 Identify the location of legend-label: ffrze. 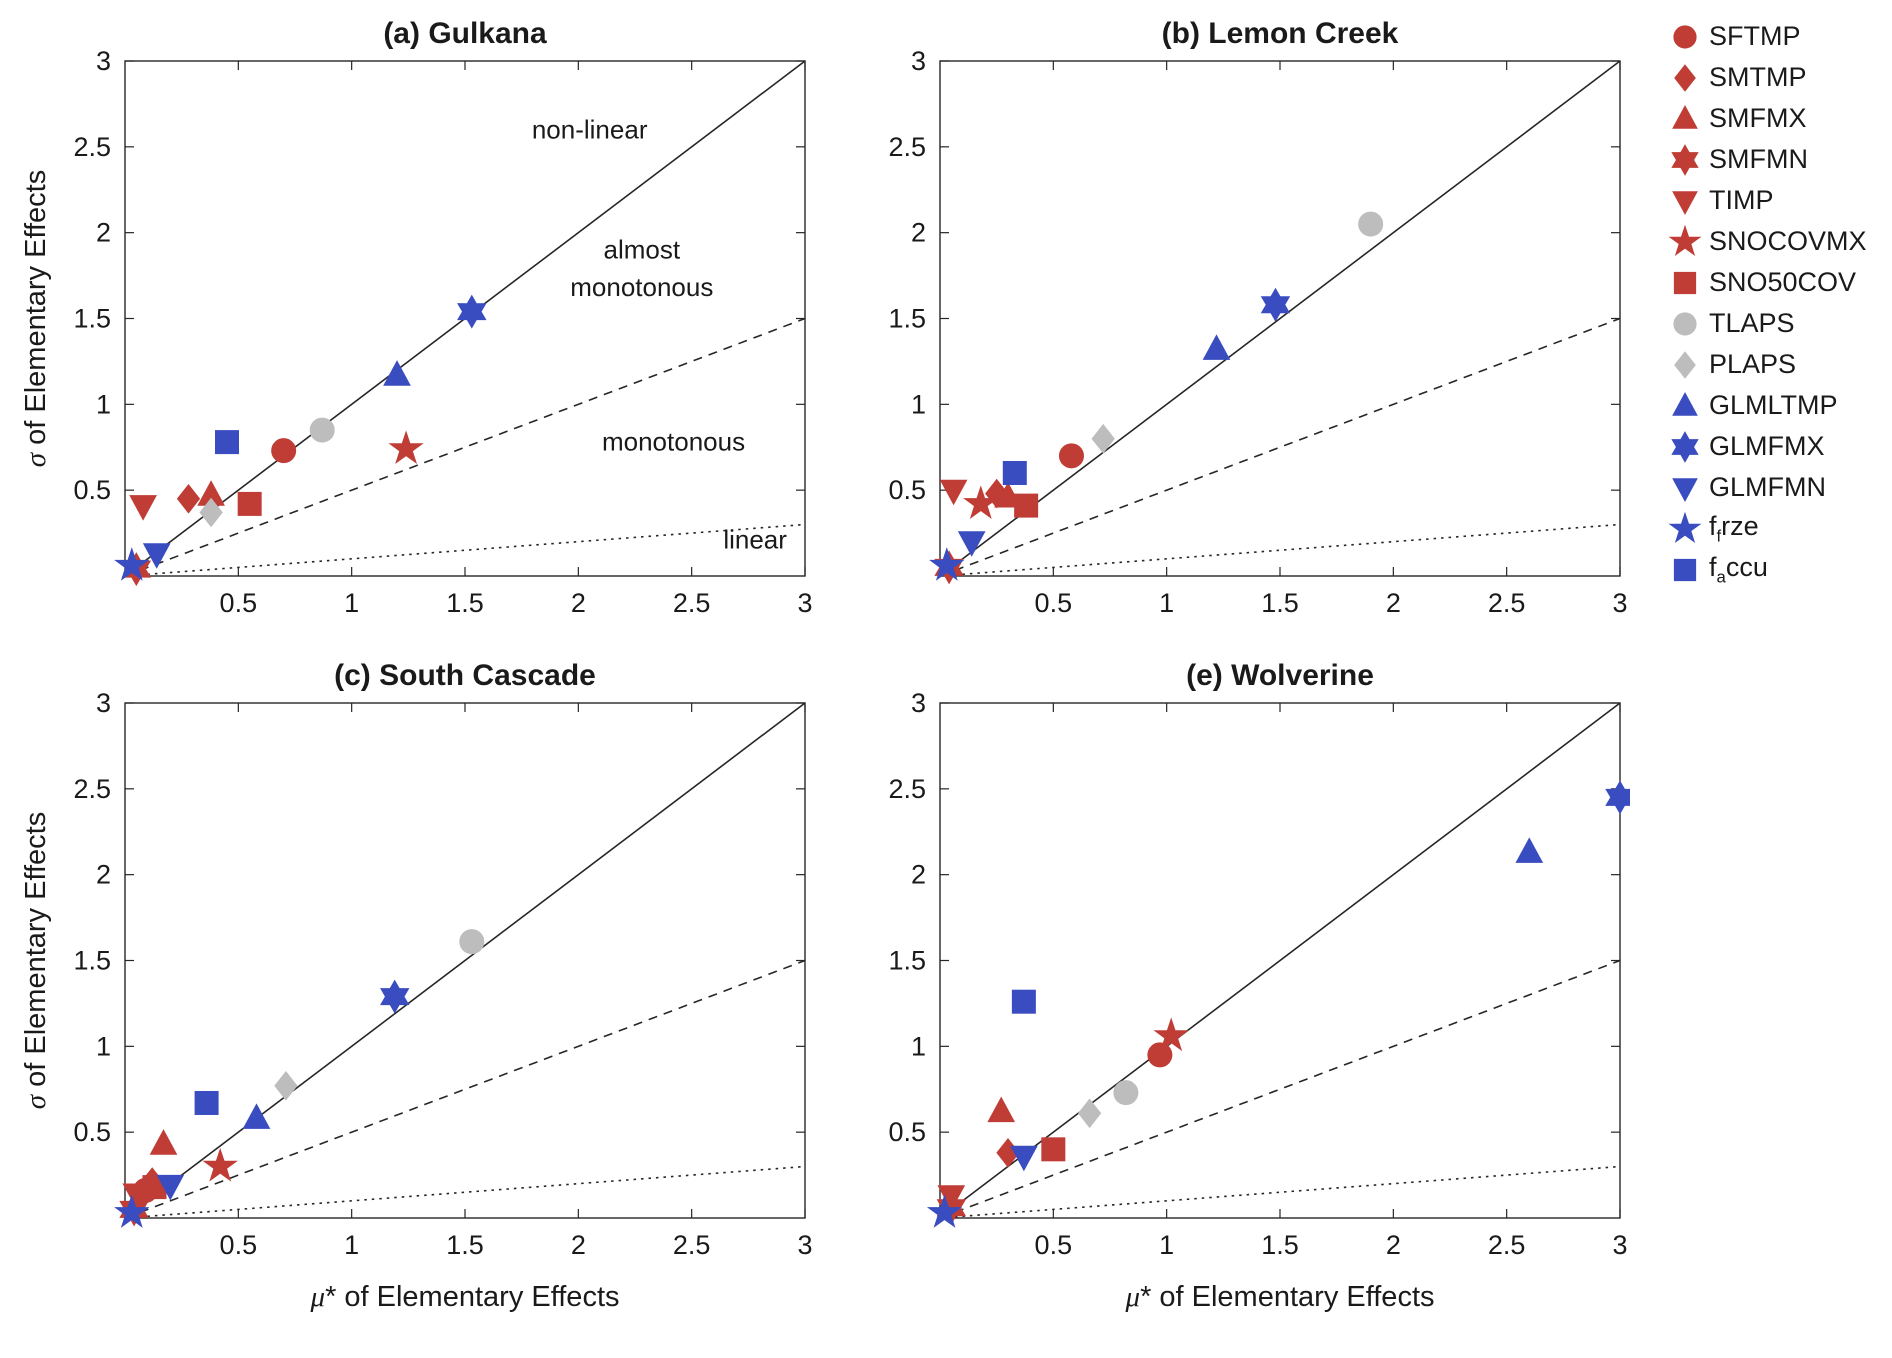
(1734, 528).